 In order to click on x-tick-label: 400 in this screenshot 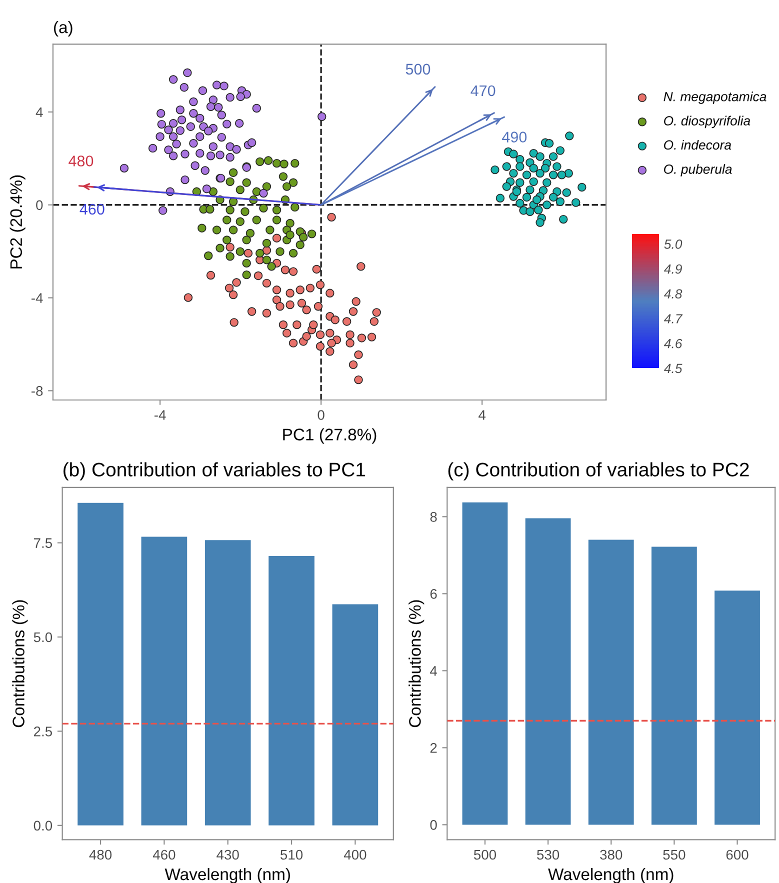, I will do `click(355, 855)`.